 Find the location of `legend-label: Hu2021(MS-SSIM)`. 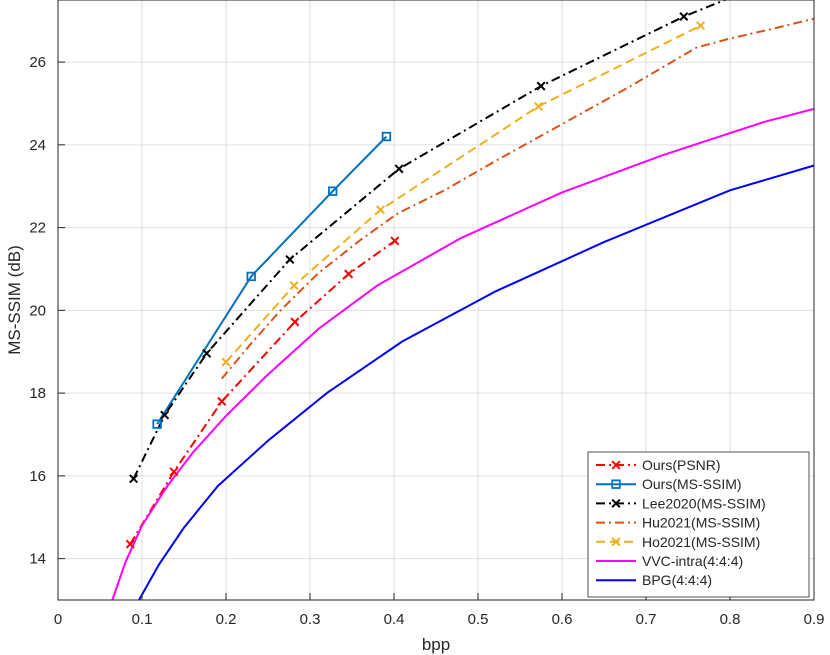

legend-label: Hu2021(MS-SSIM) is located at coordinates (701, 523).